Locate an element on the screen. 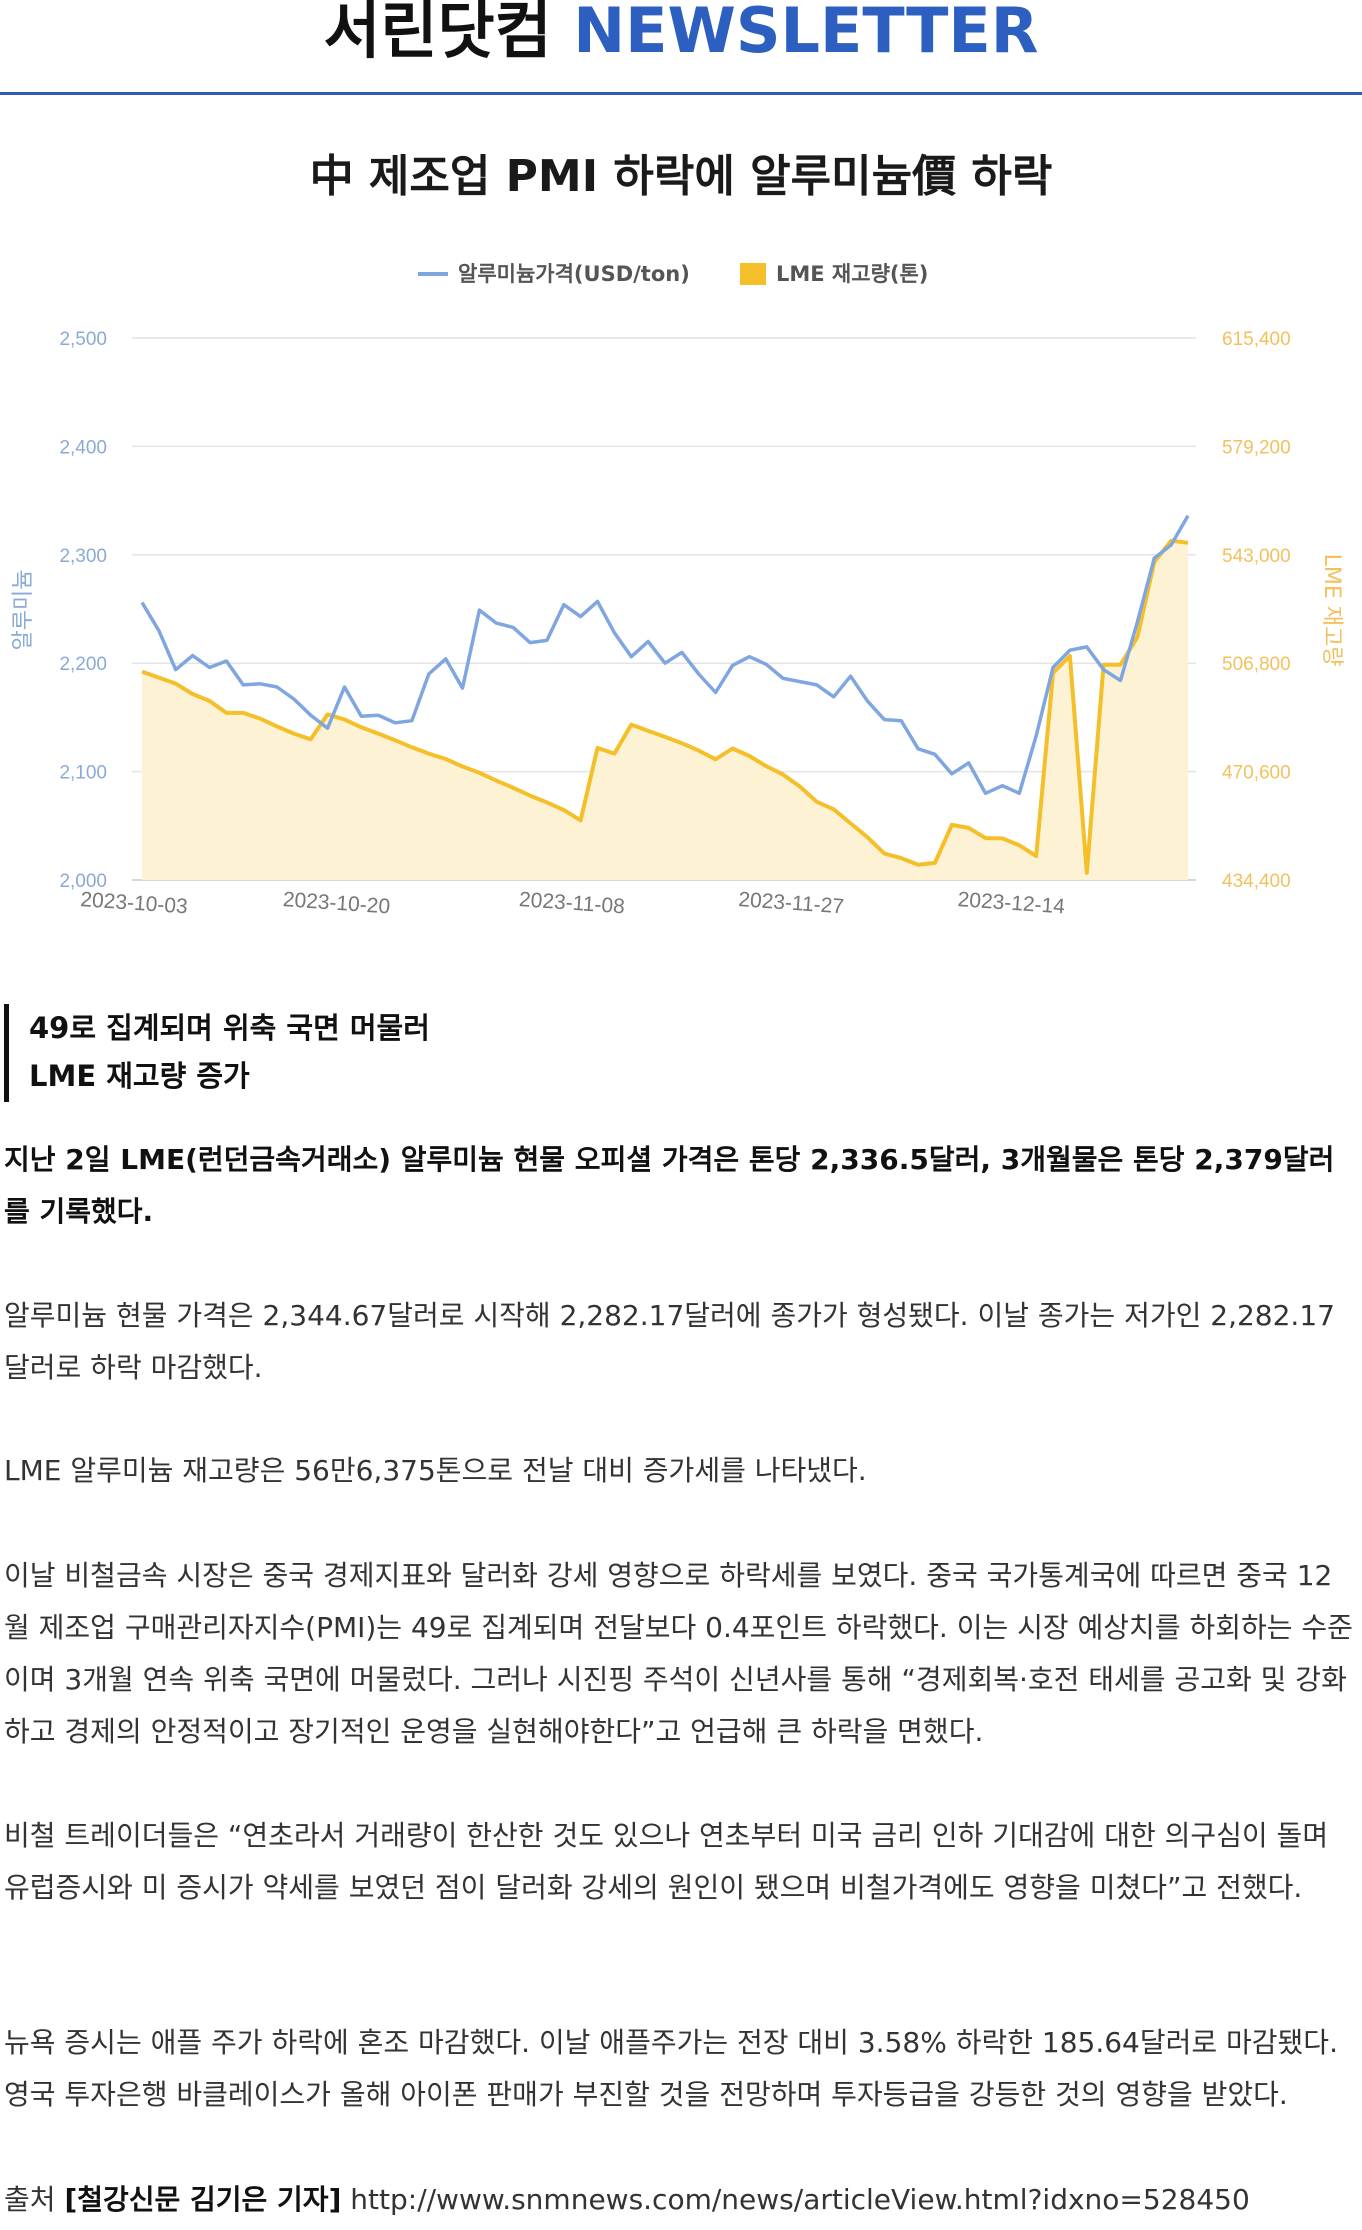 The height and width of the screenshot is (2230, 1362). article-subheadline: 49로 집계되며 위축 국면 머물러 LME 재고량 증가 is located at coordinates (217, 1053).